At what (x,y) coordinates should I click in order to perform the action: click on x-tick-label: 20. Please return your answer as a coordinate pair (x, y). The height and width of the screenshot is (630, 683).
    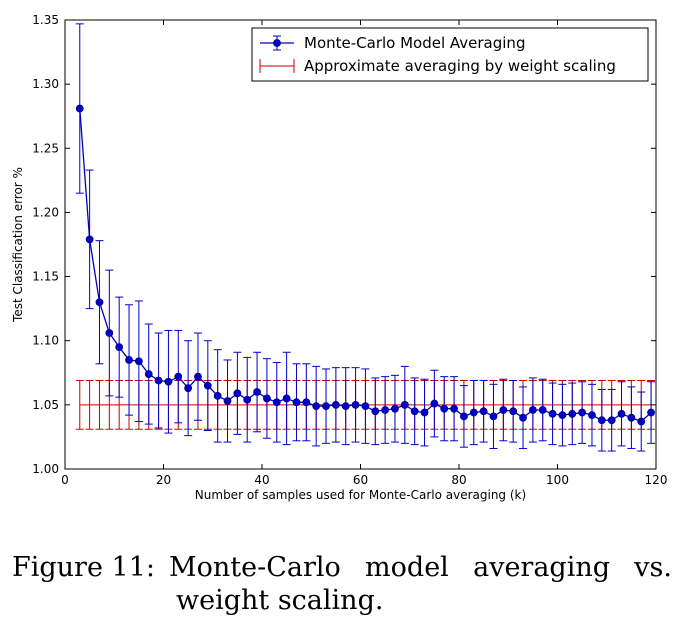
    Looking at the image, I should click on (163, 480).